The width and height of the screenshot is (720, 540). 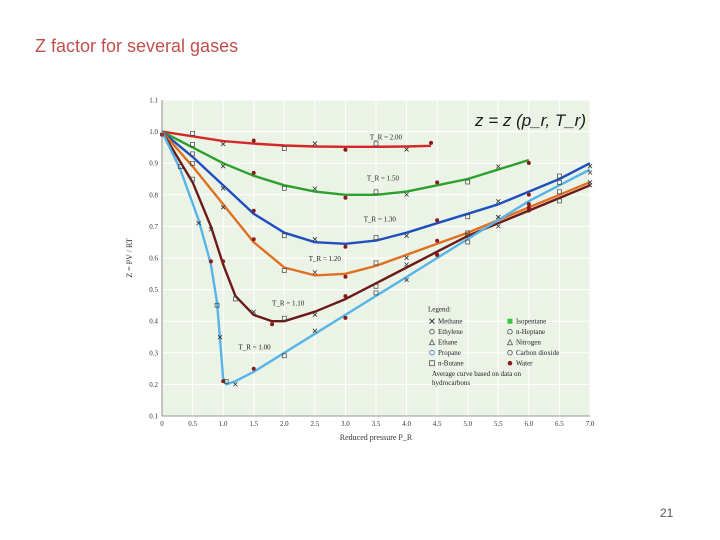 What do you see at coordinates (153, 164) in the screenshot?
I see `y-tick-label: 0.9` at bounding box center [153, 164].